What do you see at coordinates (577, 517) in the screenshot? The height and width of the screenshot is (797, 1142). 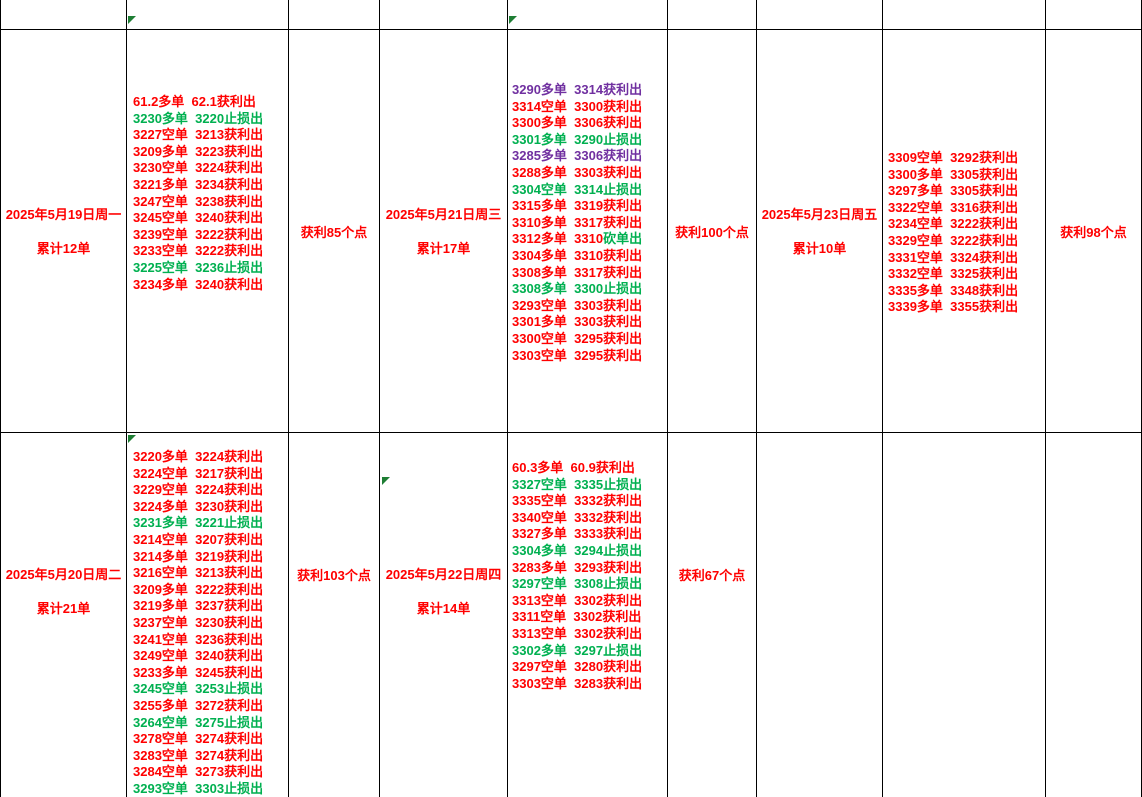 I see `trade-segment: 3340空单 3332获利出` at bounding box center [577, 517].